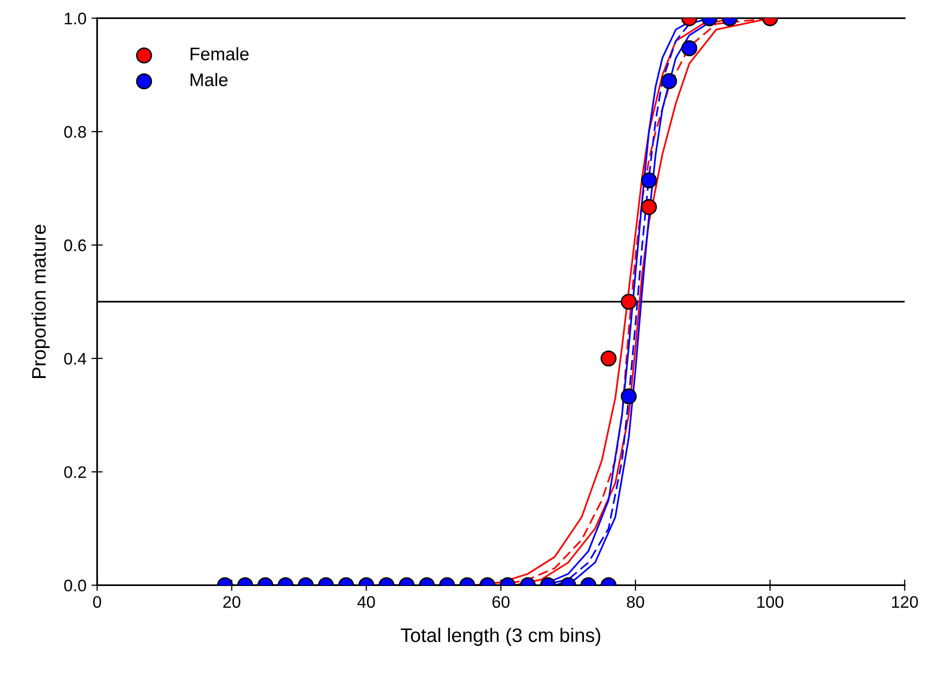 The height and width of the screenshot is (675, 925). I want to click on x-tick-label: 120, so click(905, 602).